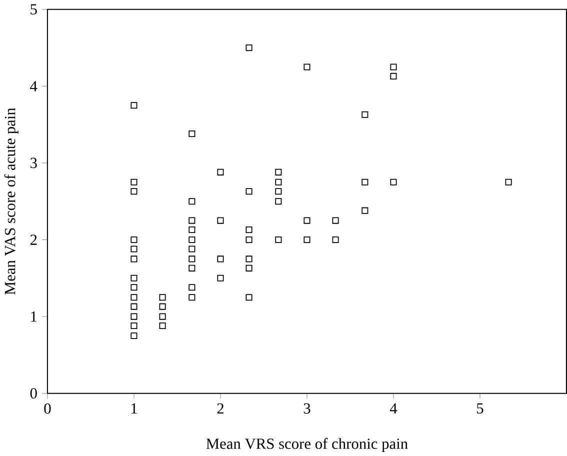 The height and width of the screenshot is (456, 567). Describe the element at coordinates (307, 445) in the screenshot. I see `x-axis-title: Mean VRS score of chronic pain` at that location.